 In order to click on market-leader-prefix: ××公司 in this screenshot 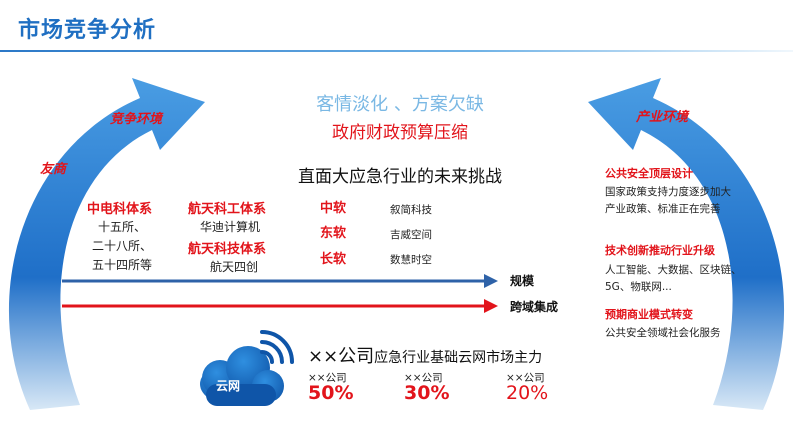, I will do `click(341, 356)`.